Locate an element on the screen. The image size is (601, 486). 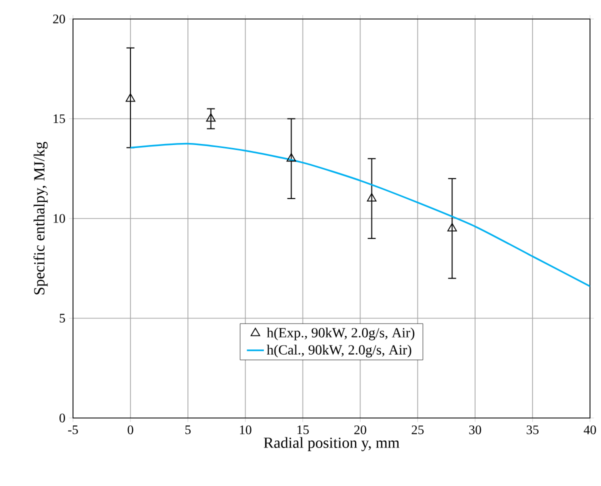
y-axis-title: Specific enthalpy, MJ/kg is located at coordinates (40, 218).